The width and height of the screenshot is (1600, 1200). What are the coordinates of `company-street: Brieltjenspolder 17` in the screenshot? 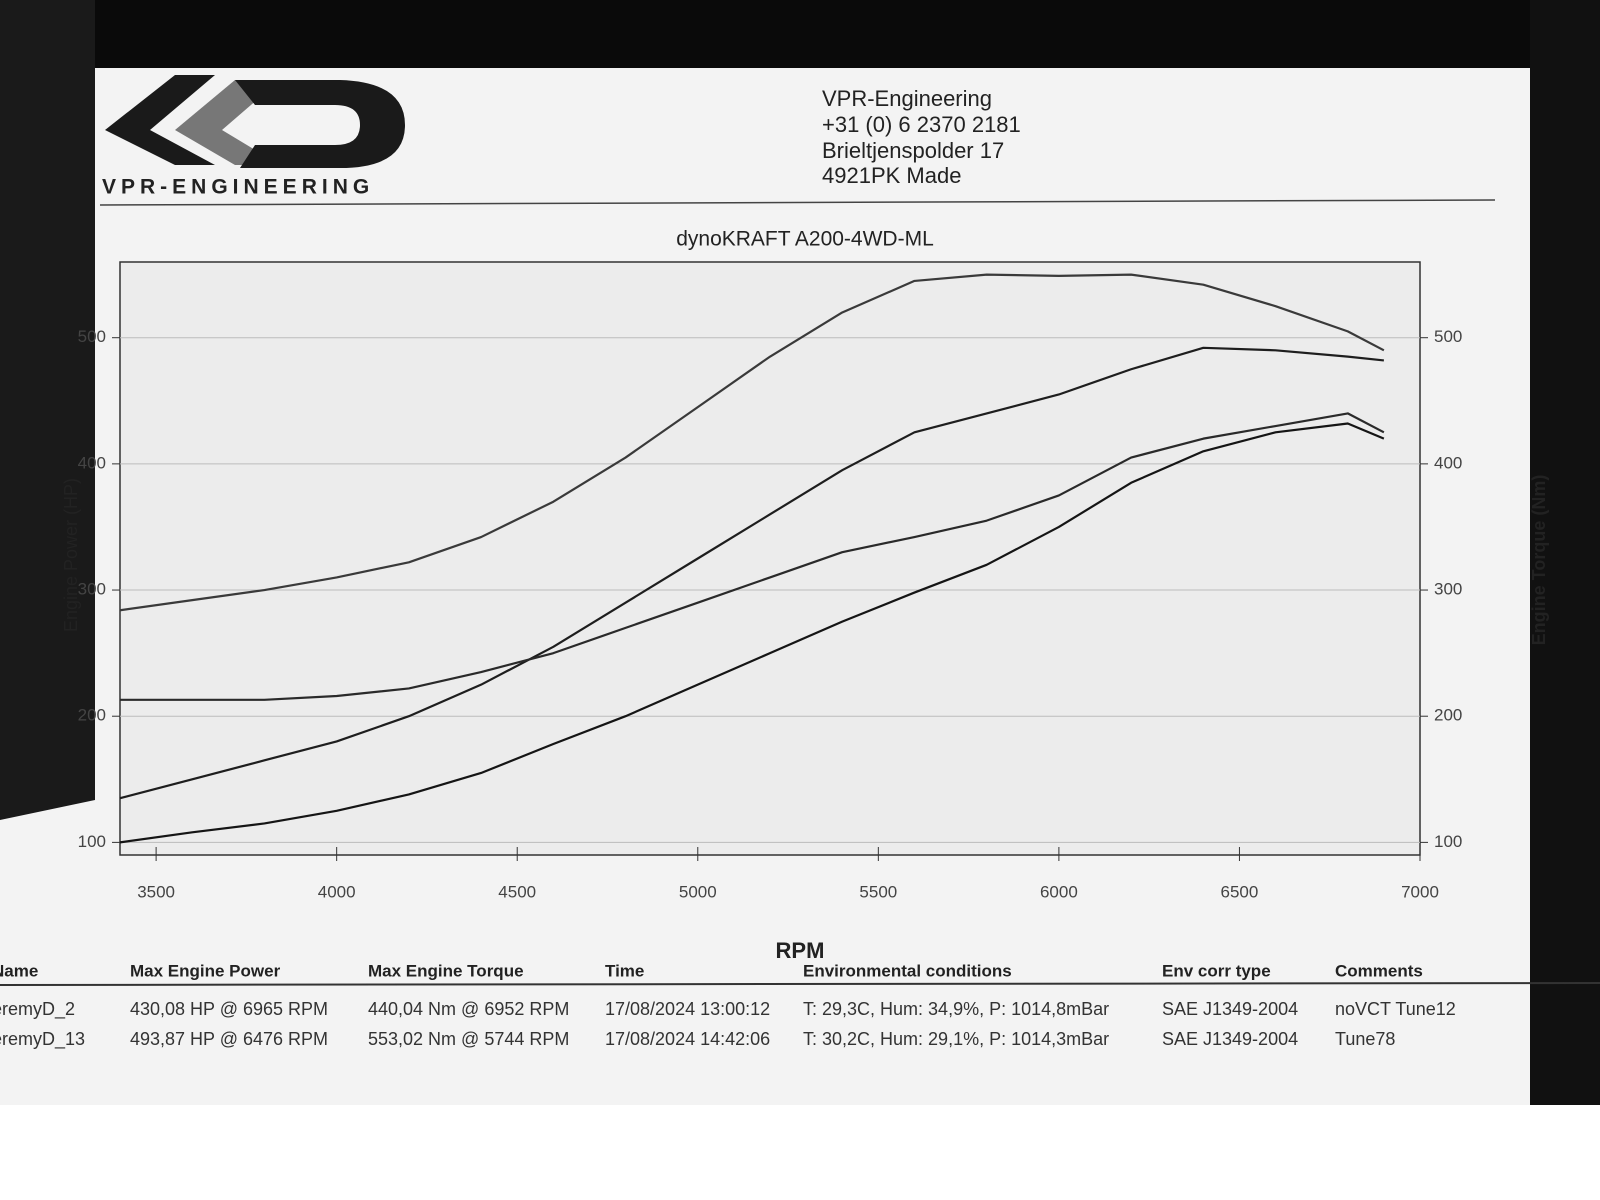 It's located at (913, 150).